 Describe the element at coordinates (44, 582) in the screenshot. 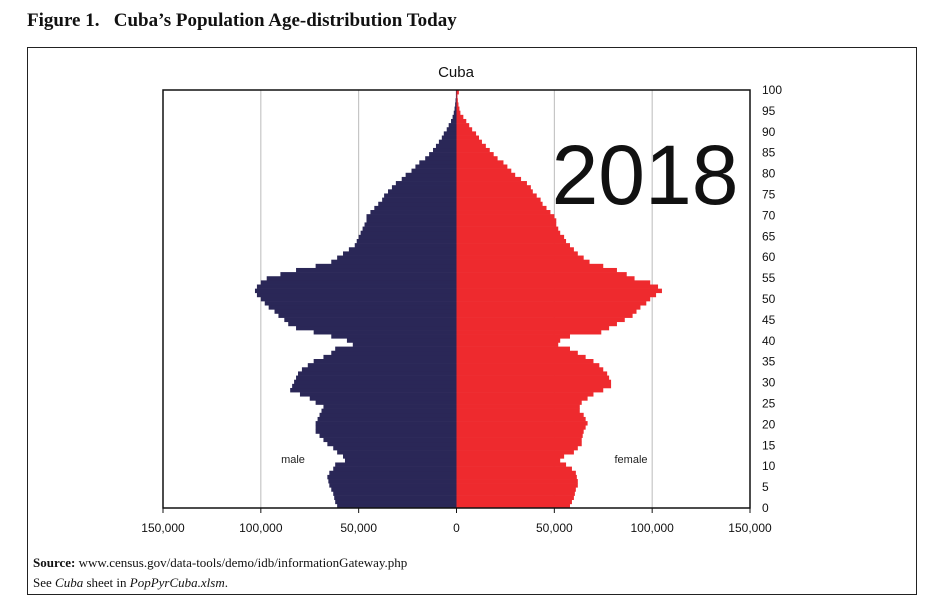

I see `note-text: See` at that location.